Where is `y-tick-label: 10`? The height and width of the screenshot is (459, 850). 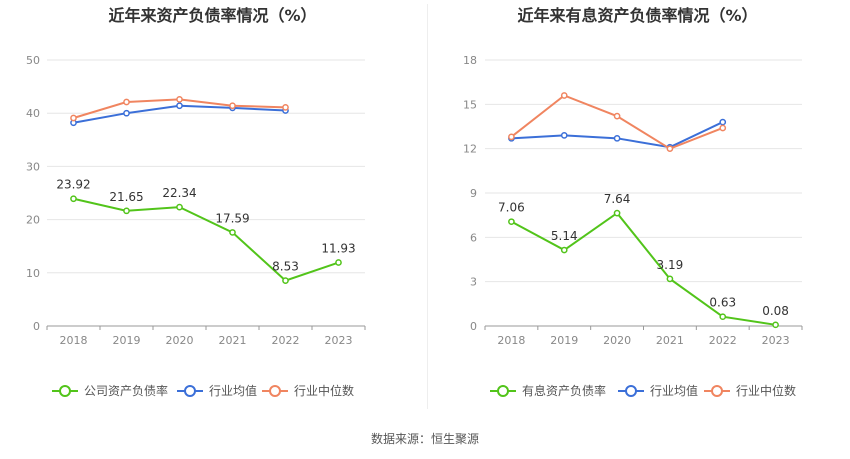 y-tick-label: 10 is located at coordinates (33, 273).